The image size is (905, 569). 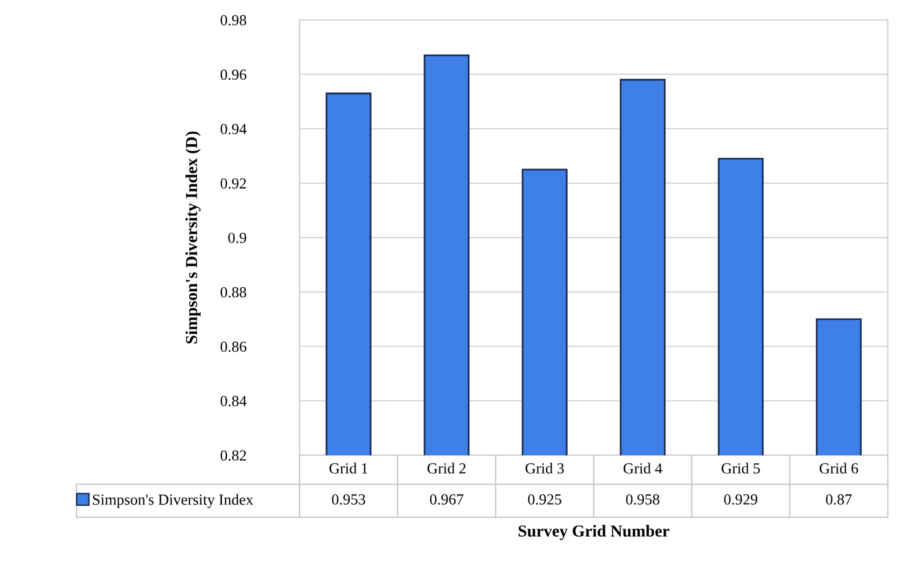 I want to click on text: 0.925, so click(x=545, y=499).